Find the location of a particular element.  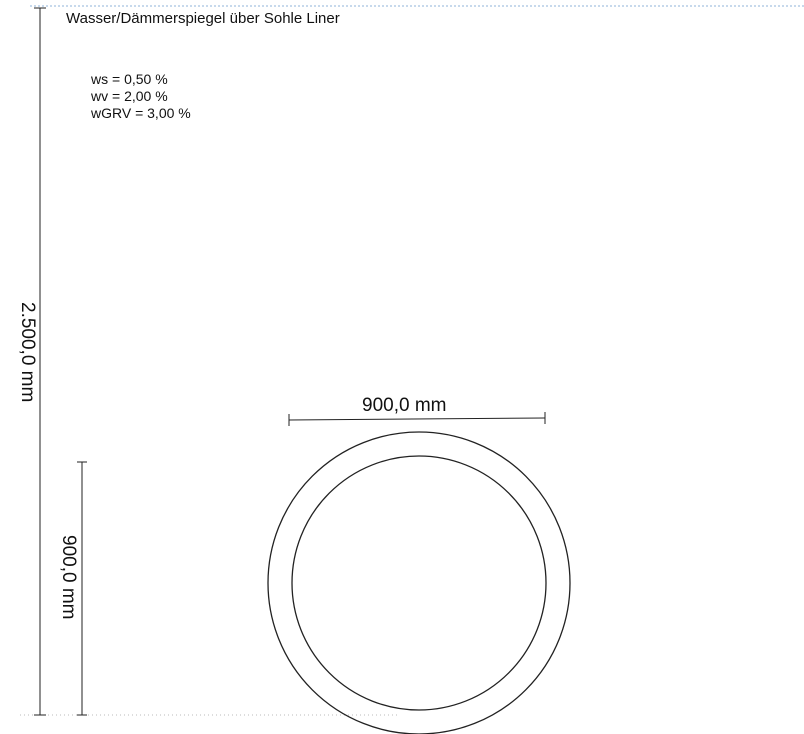

parameters-block: ws = 0,50 % wv = 2,00 % wGRV = 3,00 % is located at coordinates (141, 96).